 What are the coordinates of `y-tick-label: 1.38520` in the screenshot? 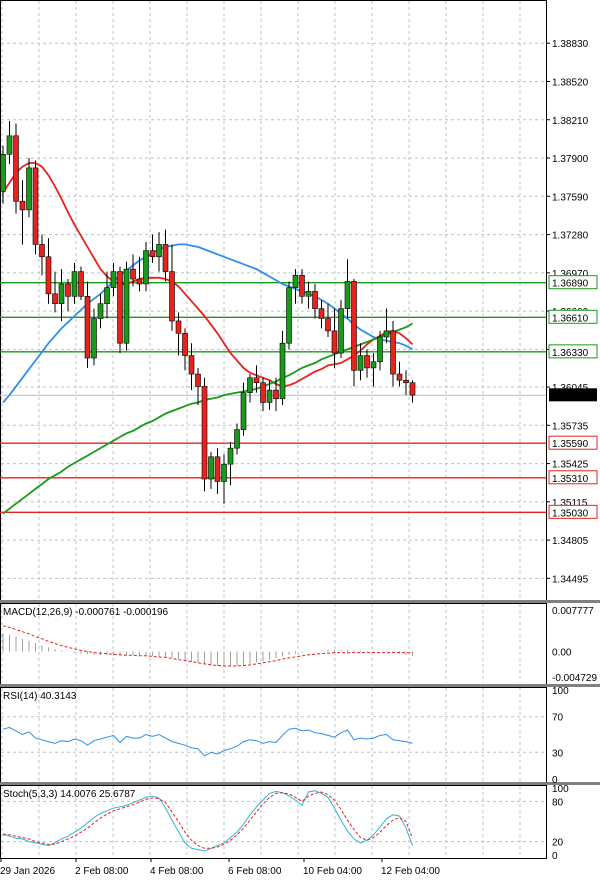 It's located at (570, 82).